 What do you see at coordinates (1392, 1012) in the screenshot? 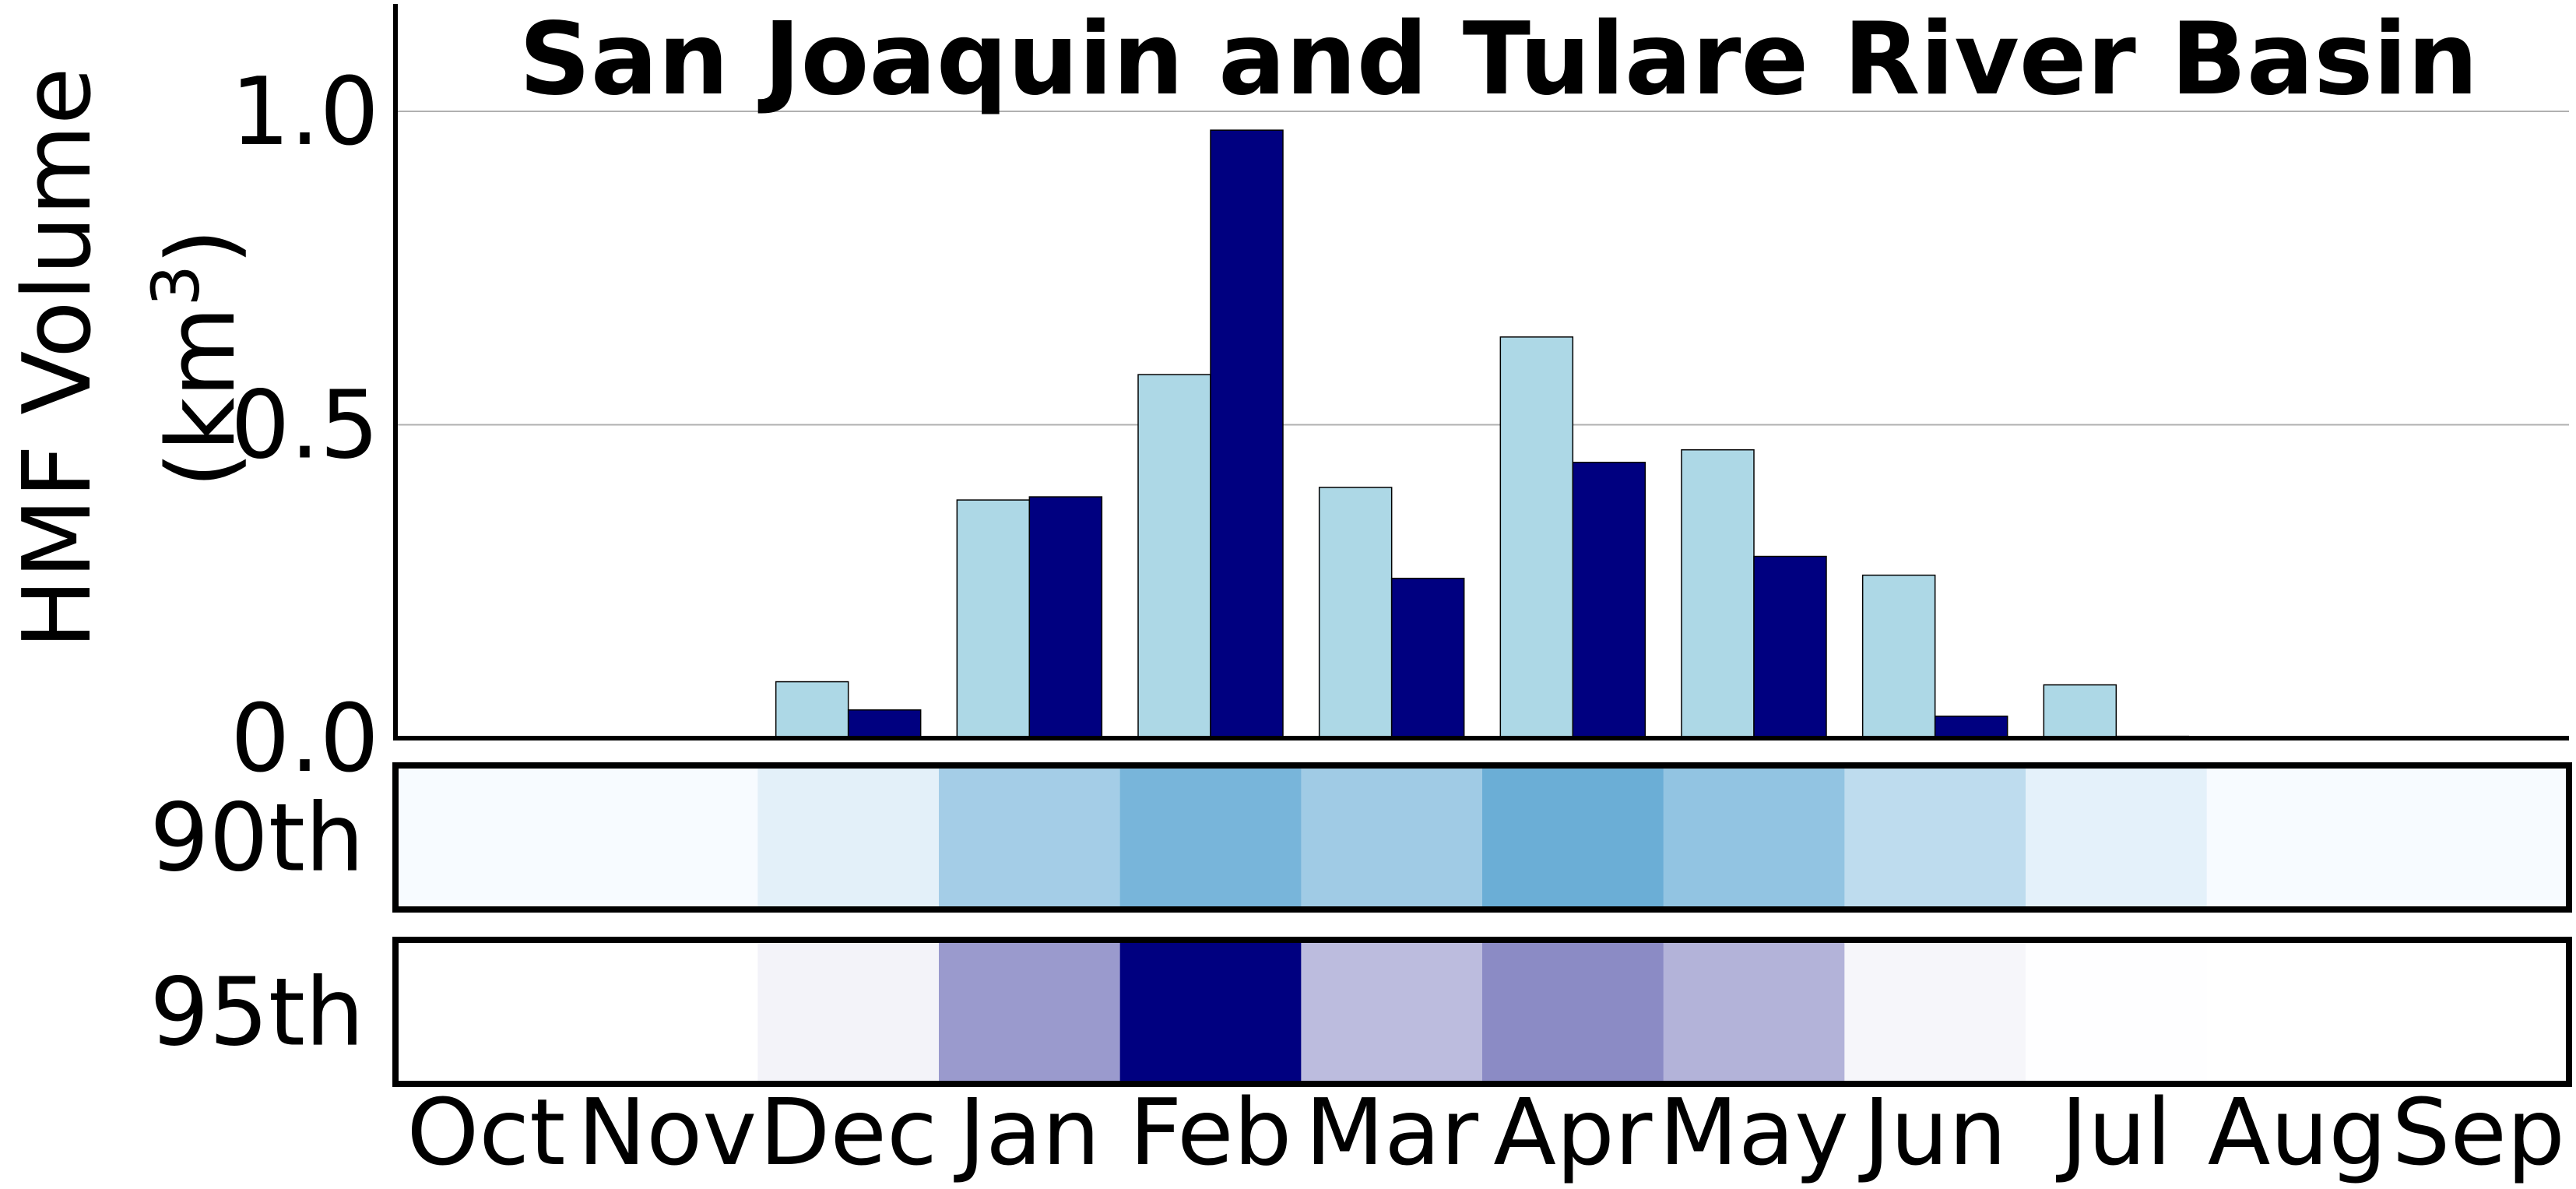
I see `heatmap-cell-95th-mar` at bounding box center [1392, 1012].